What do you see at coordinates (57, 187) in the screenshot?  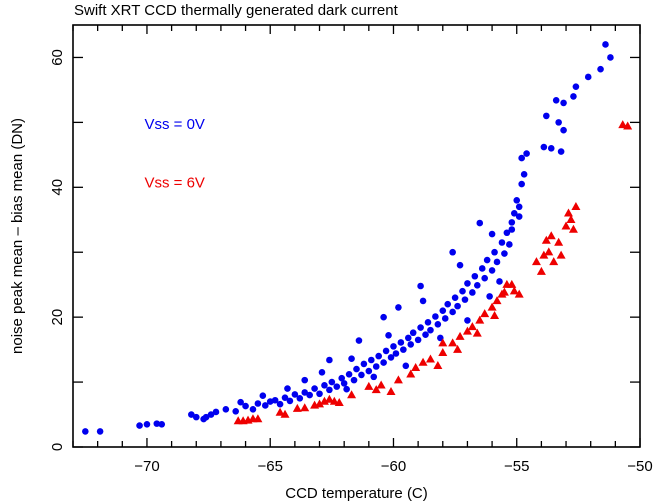 I see `y-tick-label: 40` at bounding box center [57, 187].